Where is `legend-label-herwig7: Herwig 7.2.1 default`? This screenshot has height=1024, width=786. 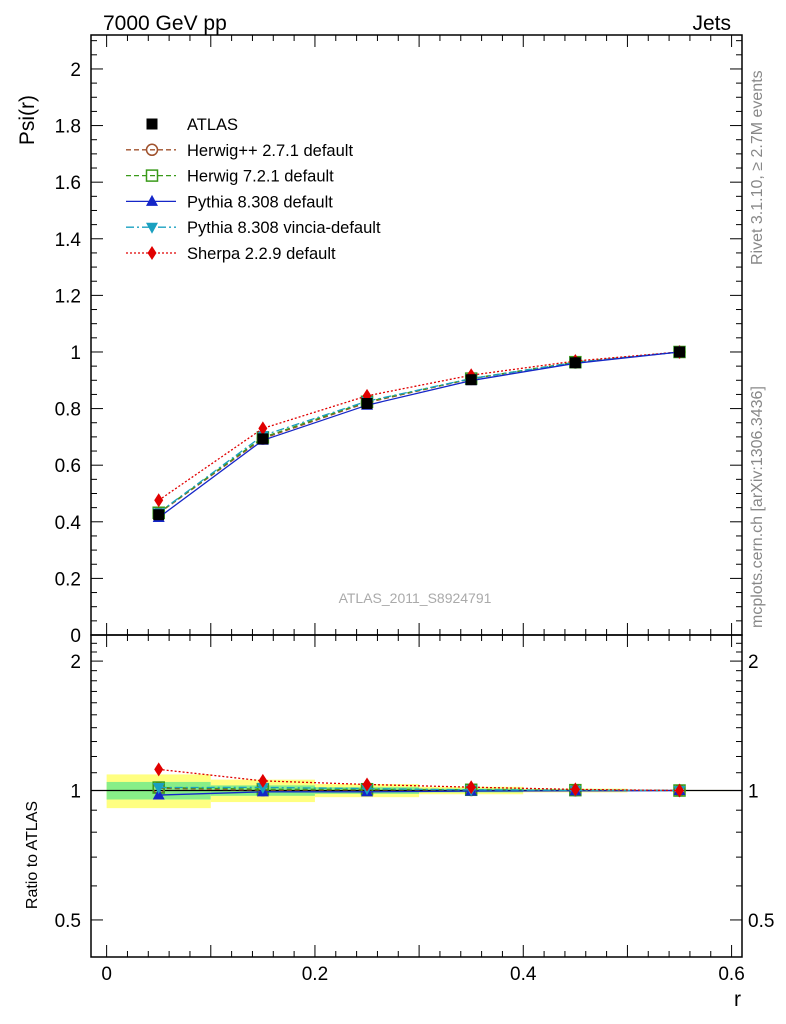 legend-label-herwig7: Herwig 7.2.1 default is located at coordinates (260, 177).